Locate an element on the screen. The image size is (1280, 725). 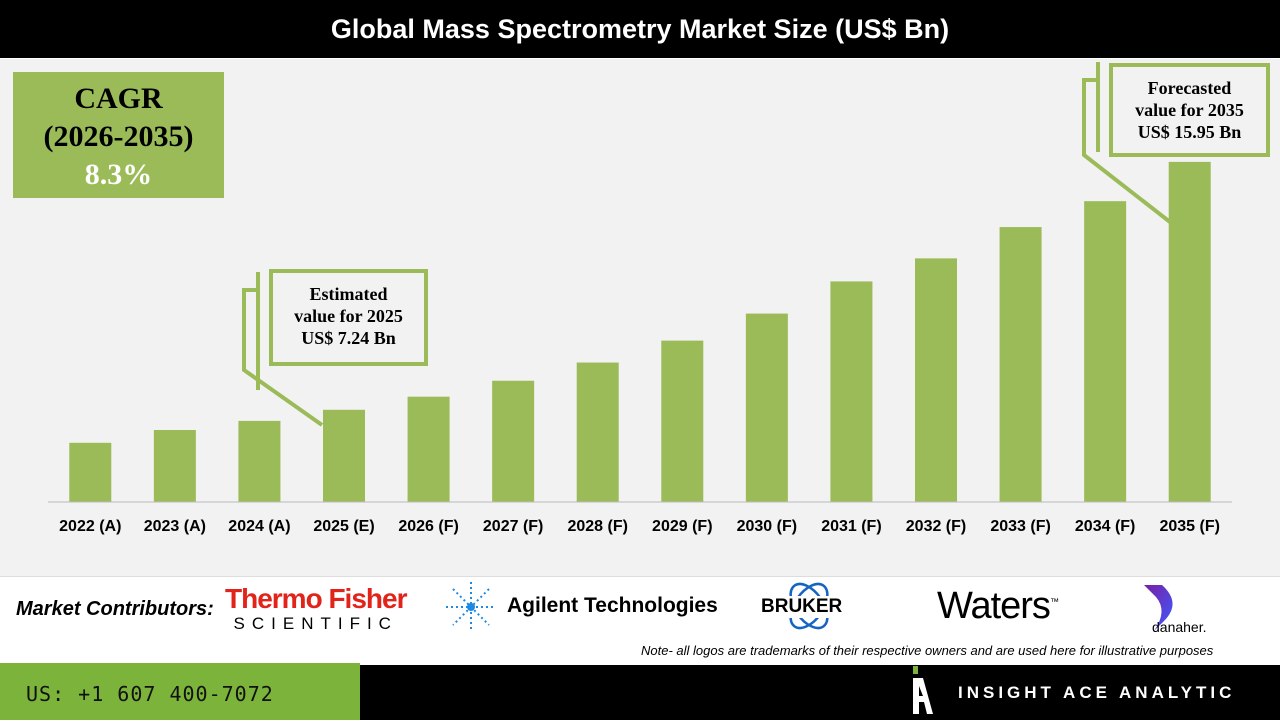
forecast-callout: Forecasted value for 2035 US$ 15.95 Bn is located at coordinates (1189, 110).